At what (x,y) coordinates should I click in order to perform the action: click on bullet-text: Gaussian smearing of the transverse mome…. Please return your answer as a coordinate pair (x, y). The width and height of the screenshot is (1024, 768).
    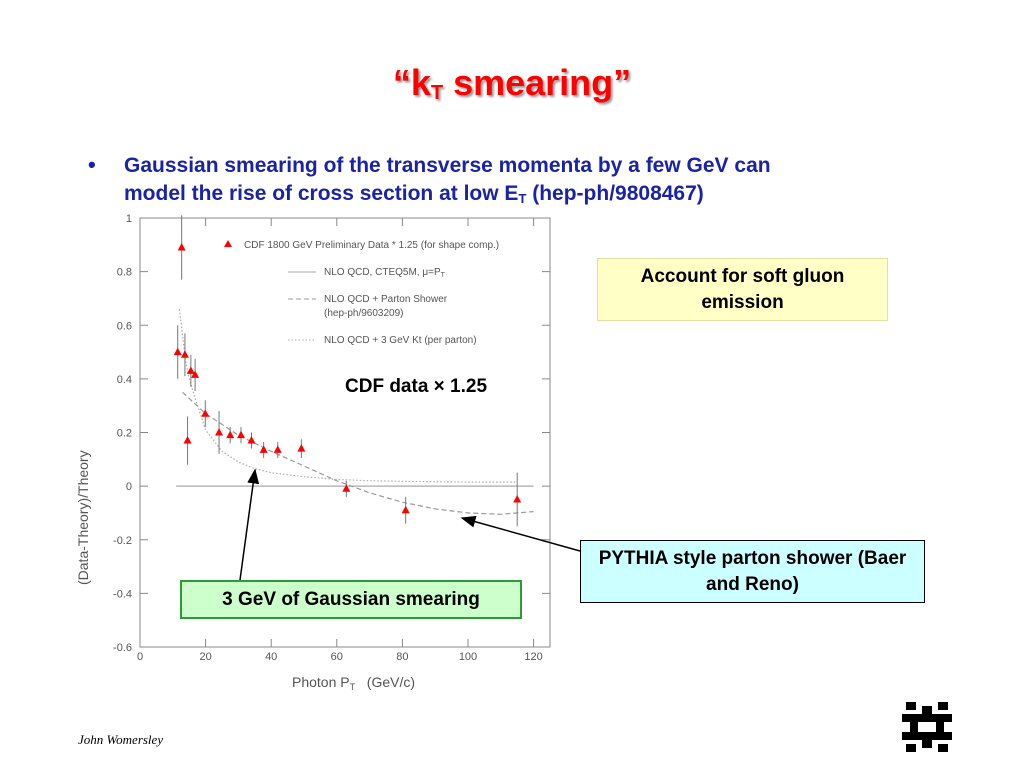
    Looking at the image, I should click on (504, 182).